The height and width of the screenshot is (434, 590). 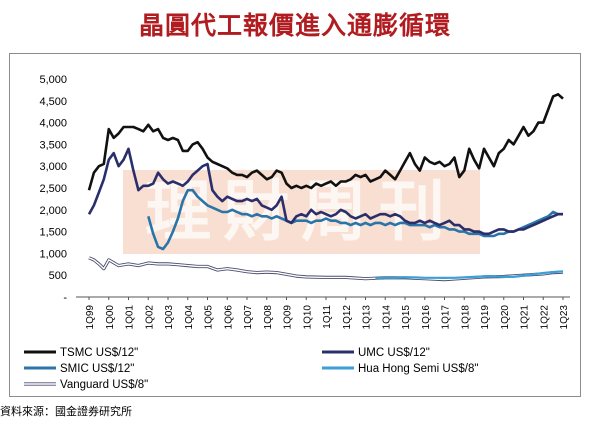 I want to click on legend-label-umc: UMC US$/12", so click(x=394, y=353).